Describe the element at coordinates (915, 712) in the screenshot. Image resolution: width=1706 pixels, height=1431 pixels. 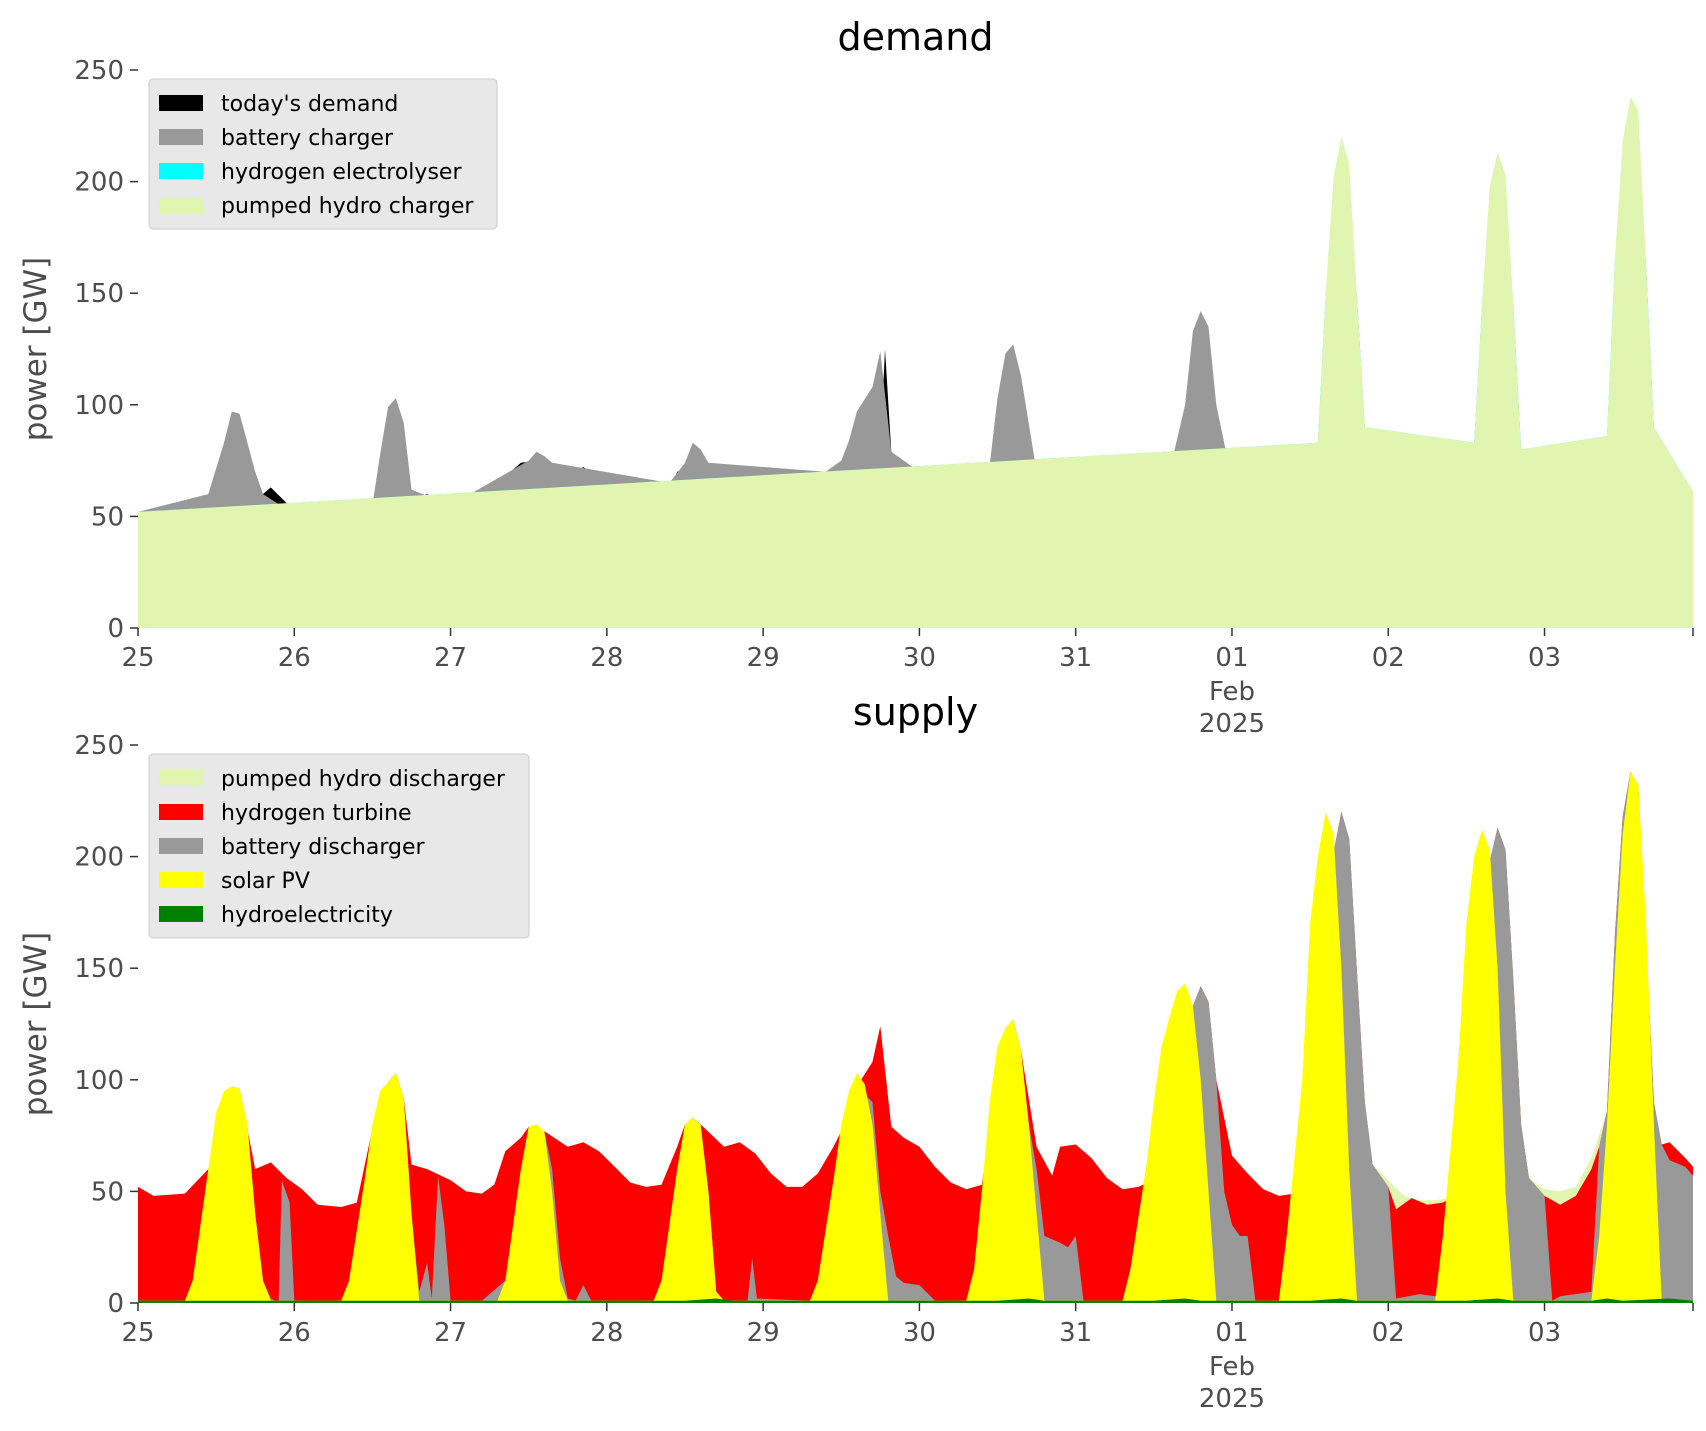
I see `chart-title: supply` at that location.